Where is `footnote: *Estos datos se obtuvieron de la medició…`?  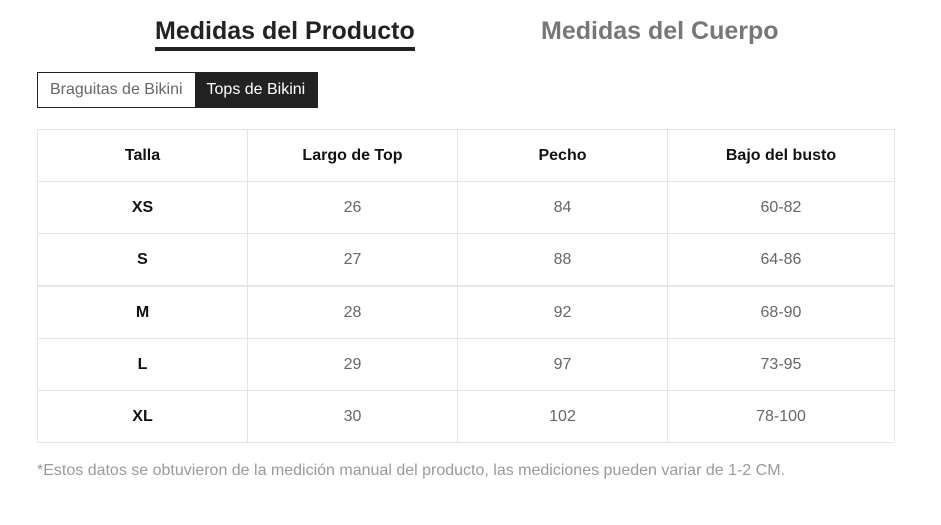
footnote: *Estos datos se obtuvieron de la medició… is located at coordinates (411, 470).